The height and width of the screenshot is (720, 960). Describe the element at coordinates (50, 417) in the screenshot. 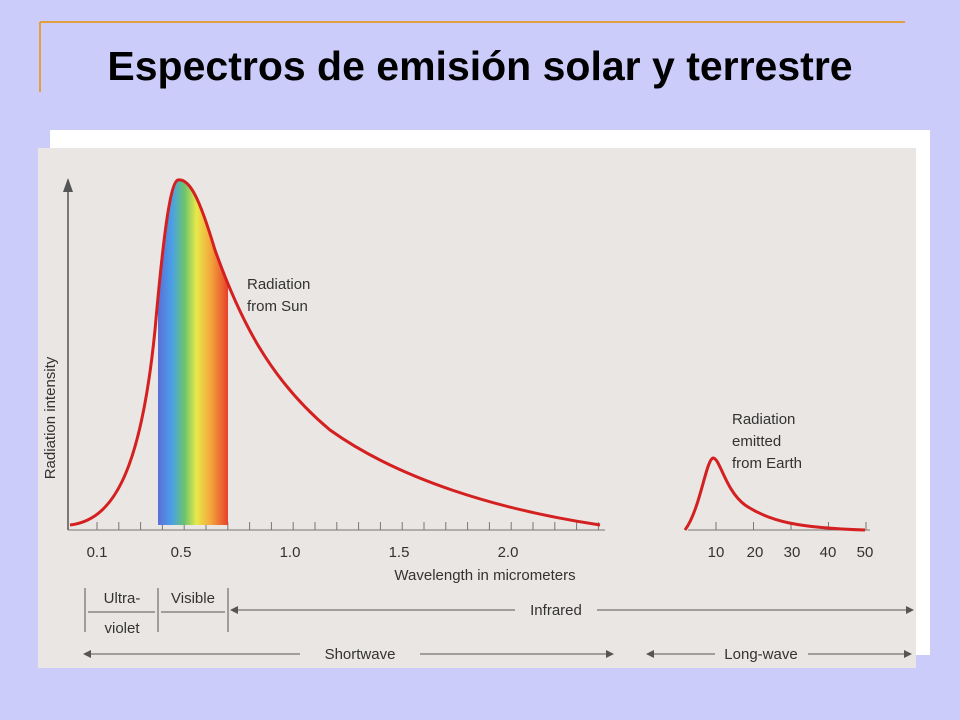

I see `y-axis-label: Radiation intensity` at that location.